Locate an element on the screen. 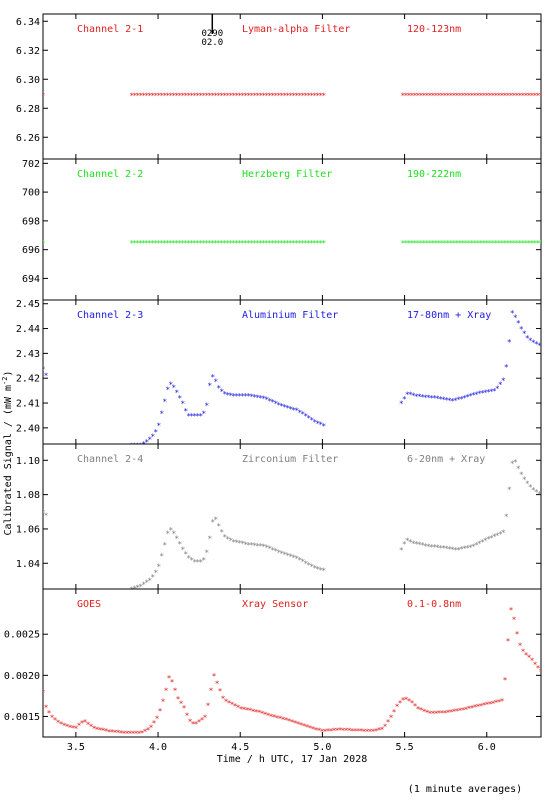 The width and height of the screenshot is (550, 800). x-tick-label: 5.0 is located at coordinates (322, 747).